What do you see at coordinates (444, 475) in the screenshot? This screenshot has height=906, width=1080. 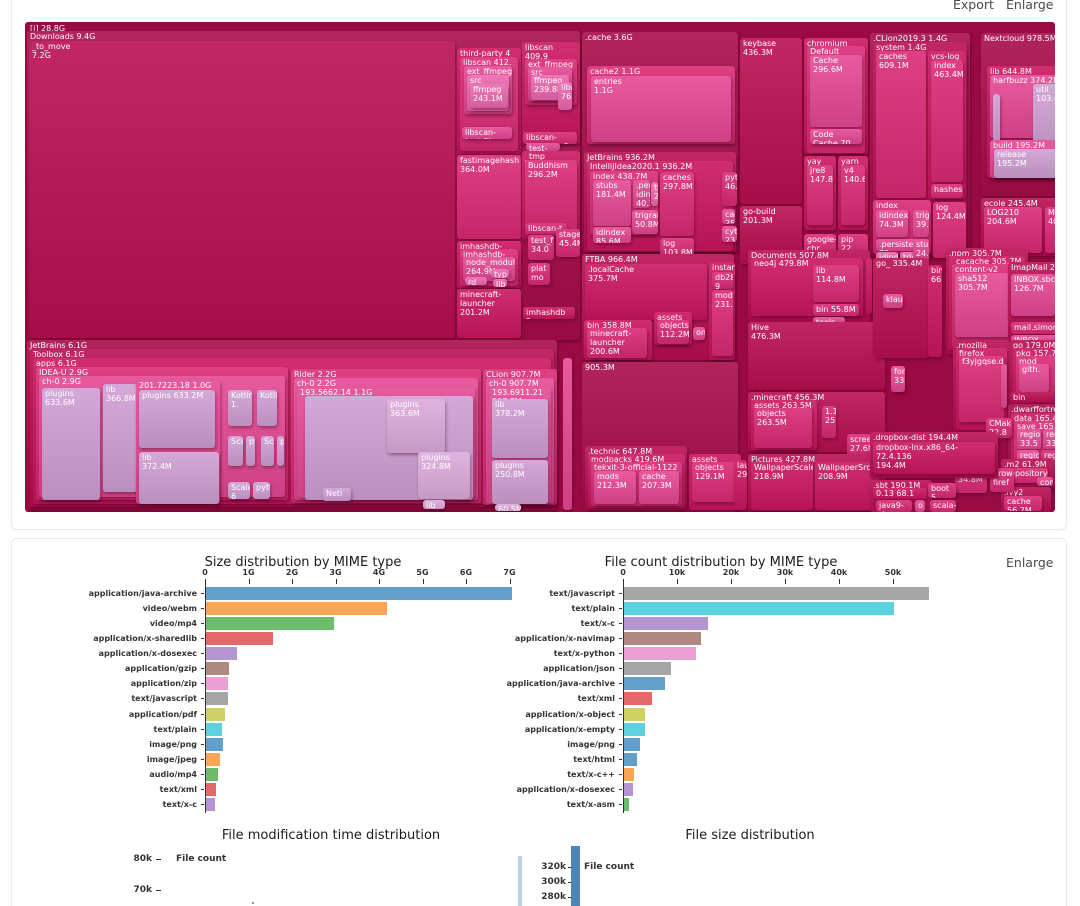 I see `treemap-block: plugins 324.8M` at bounding box center [444, 475].